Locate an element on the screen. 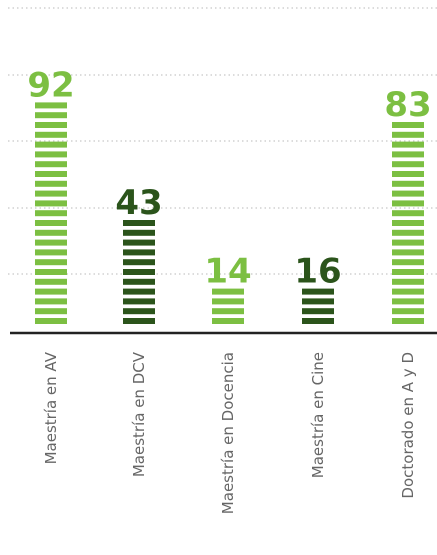 The height and width of the screenshot is (555, 437). category-label-4: Doctorado en A y D is located at coordinates (408, 425).